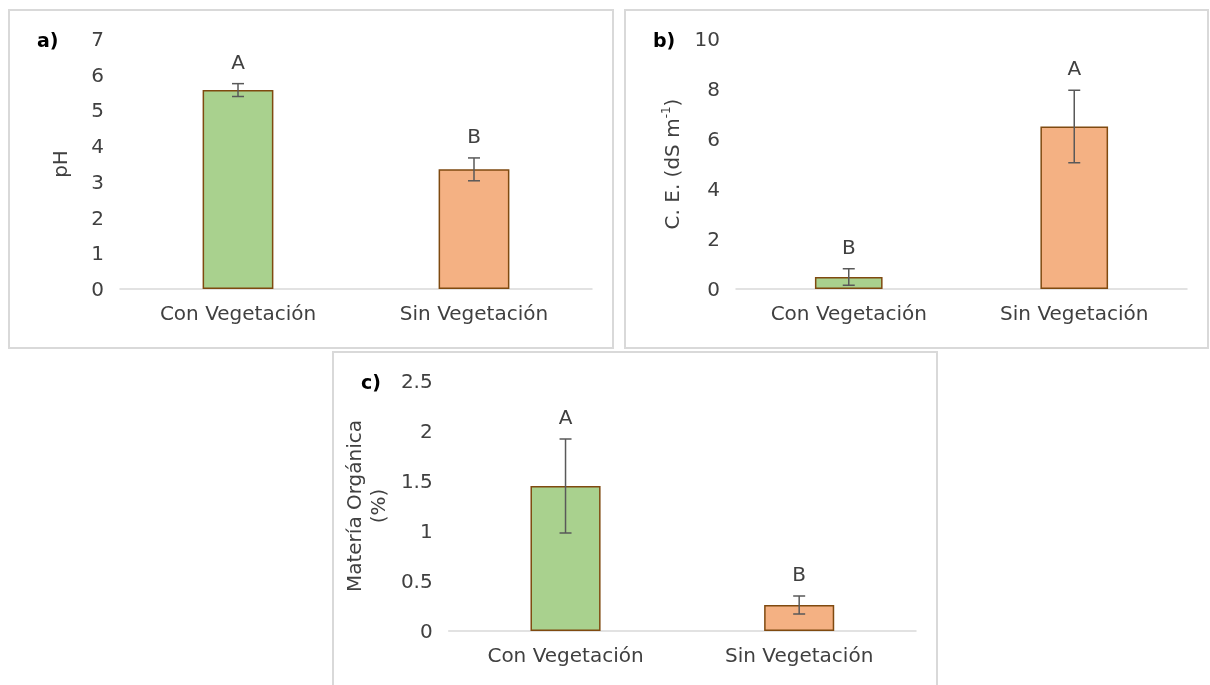 This screenshot has width=1210, height=685. Describe the element at coordinates (60, 164) in the screenshot. I see `y-axis-title: pH` at that location.